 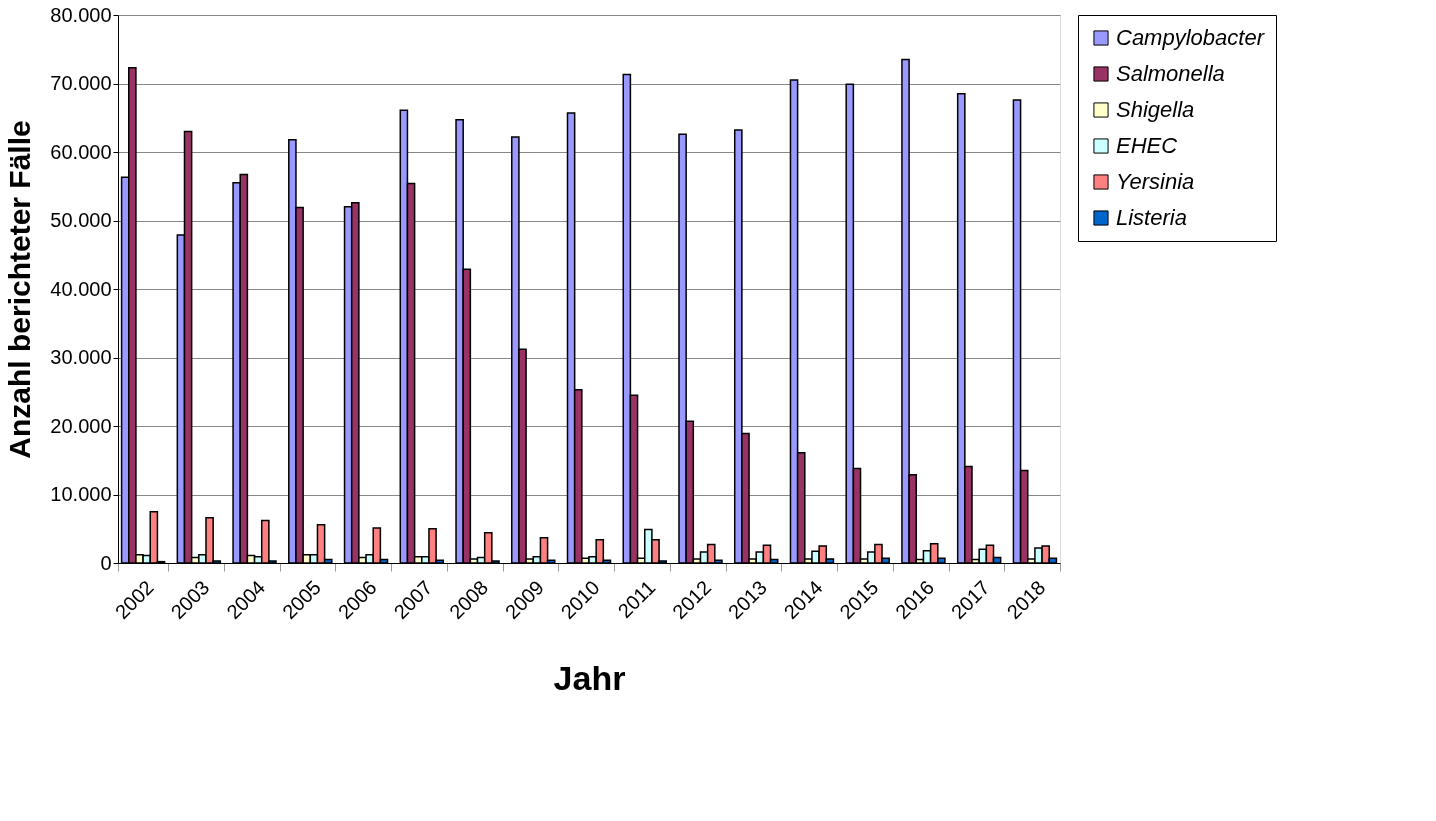 I want to click on y-tick-label: 0, so click(x=106, y=562).